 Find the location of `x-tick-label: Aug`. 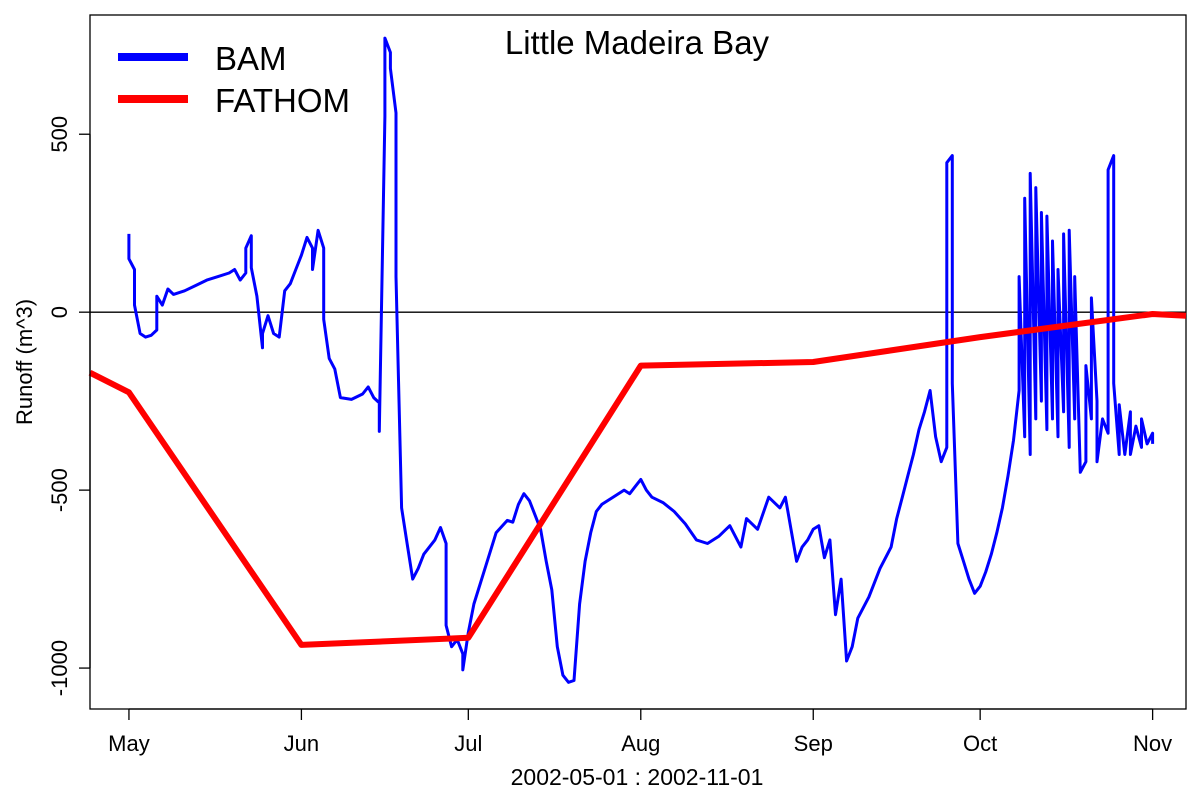

x-tick-label: Aug is located at coordinates (640, 743).